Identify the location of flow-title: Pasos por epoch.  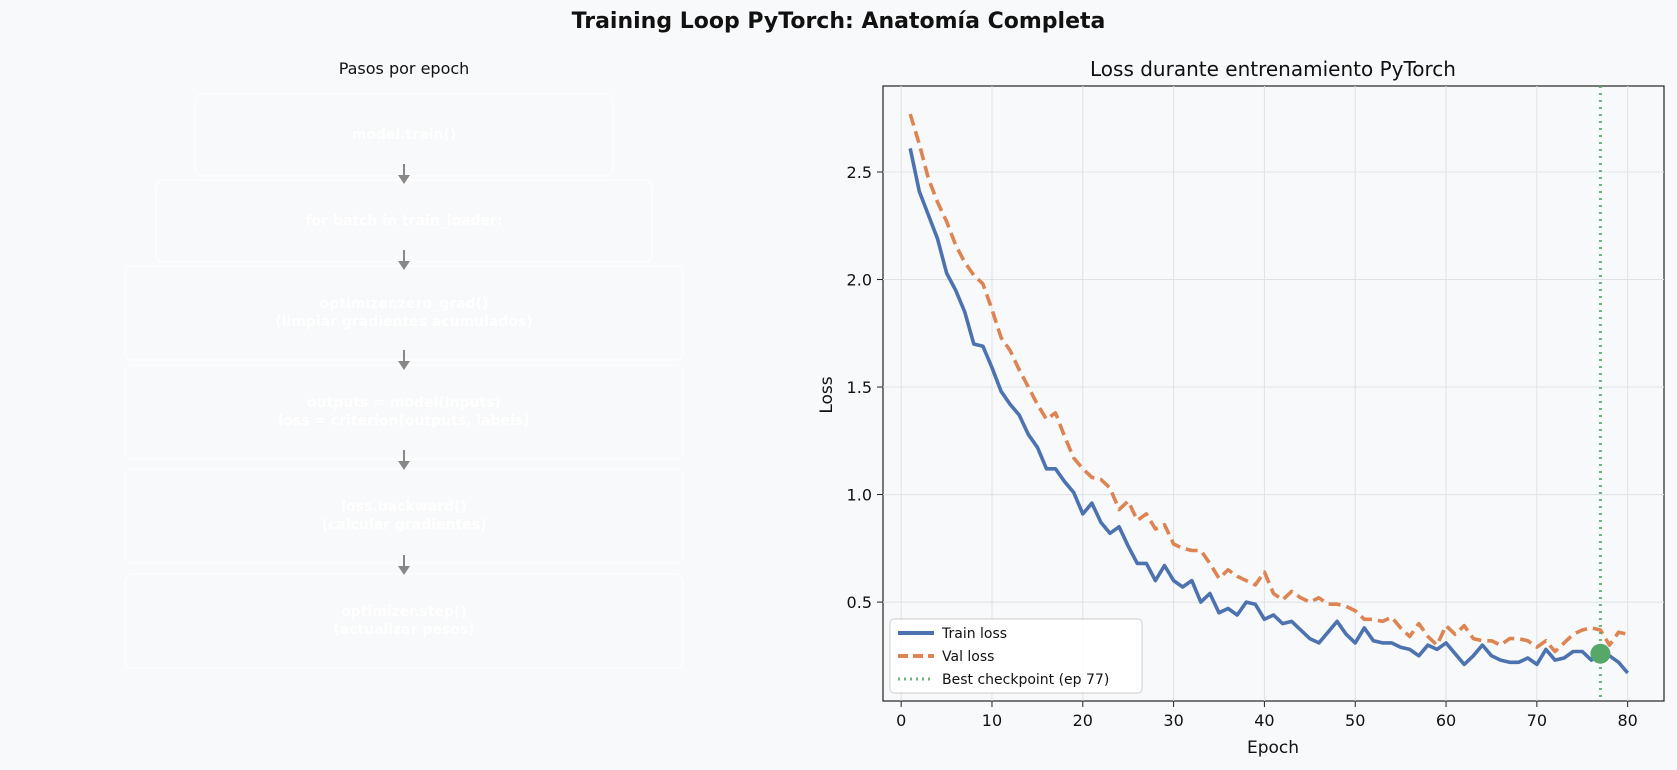
(404, 68).